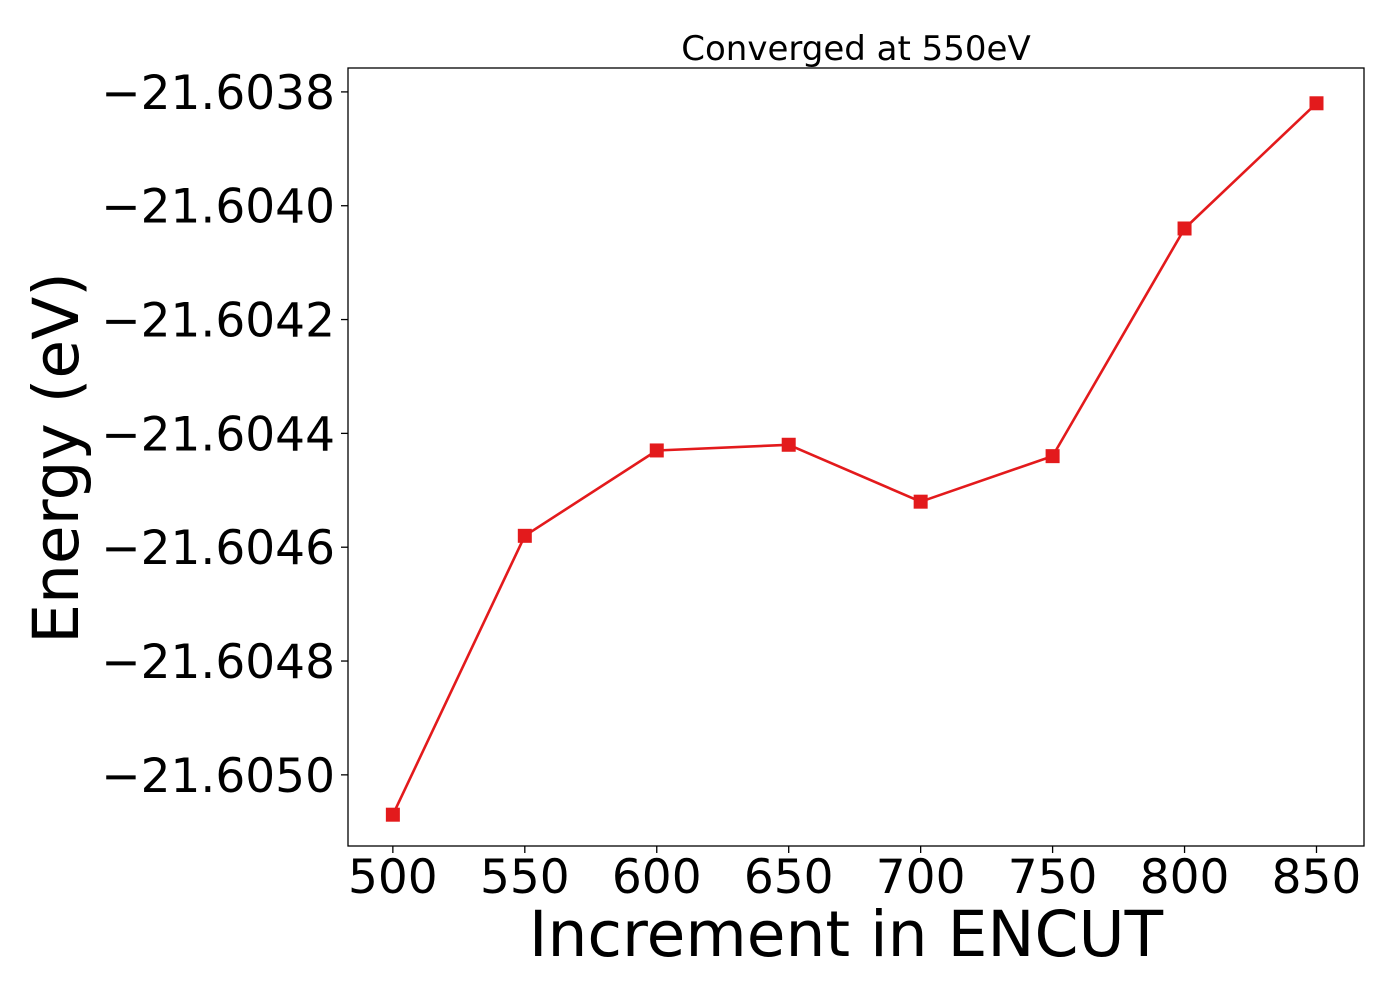 The width and height of the screenshot is (1400, 1000). What do you see at coordinates (218, 662) in the screenshot?
I see `y-tick-label: −21.6048` at bounding box center [218, 662].